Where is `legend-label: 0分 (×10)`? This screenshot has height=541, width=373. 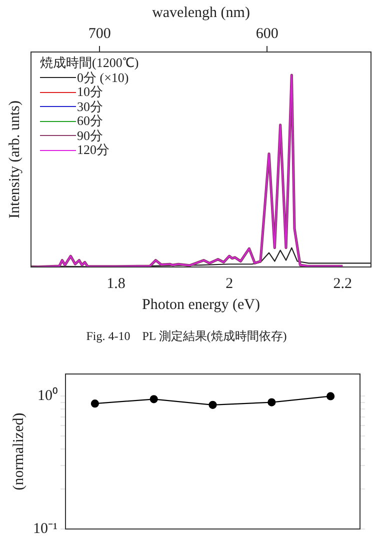
legend-label: 0分 (×10) is located at coordinates (103, 77).